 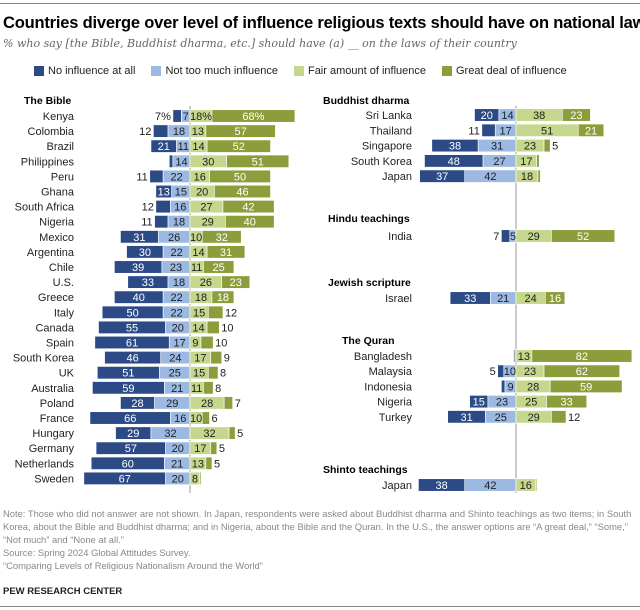 What do you see at coordinates (490, 486) in the screenshot?
I see `data-label: 42` at bounding box center [490, 486].